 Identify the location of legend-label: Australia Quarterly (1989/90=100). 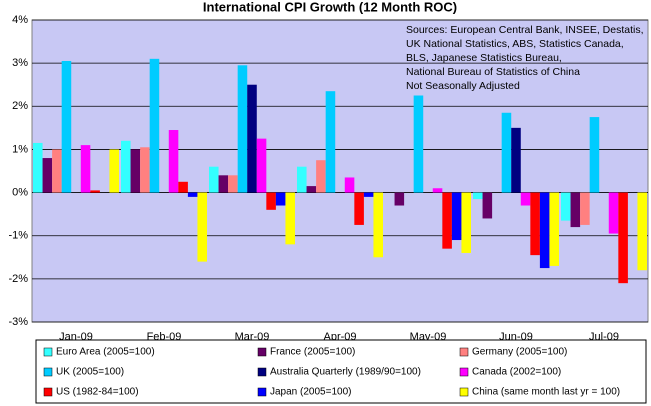
(345, 372).